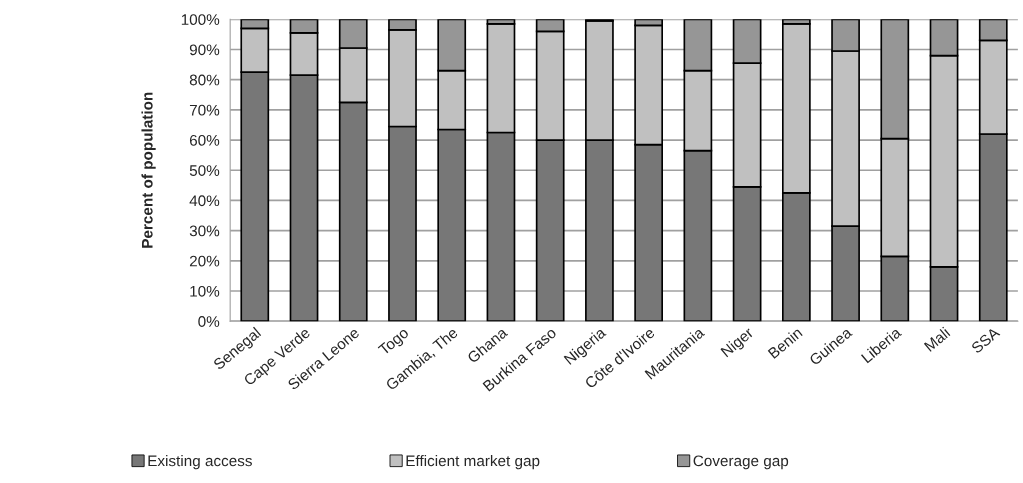 The width and height of the screenshot is (1023, 483). What do you see at coordinates (473, 462) in the screenshot?
I see `legend-label: Efficient market gap` at bounding box center [473, 462].